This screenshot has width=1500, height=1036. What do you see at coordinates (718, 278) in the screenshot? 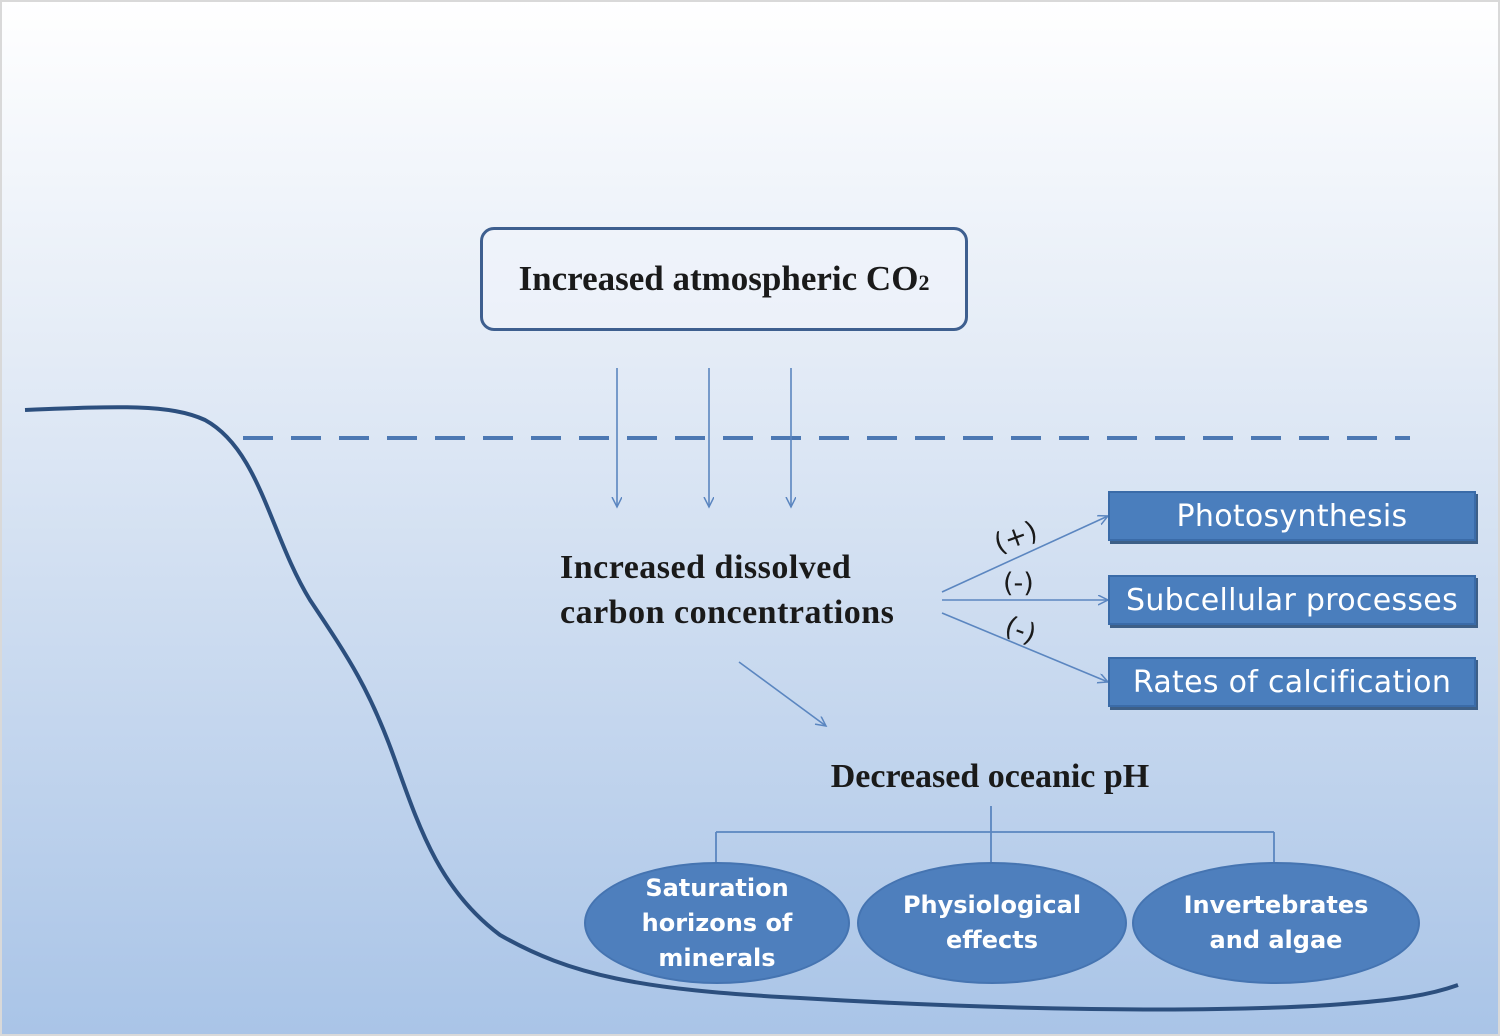
I see `atmospheric-co2-label: Increased atmospheric CO` at bounding box center [718, 278].